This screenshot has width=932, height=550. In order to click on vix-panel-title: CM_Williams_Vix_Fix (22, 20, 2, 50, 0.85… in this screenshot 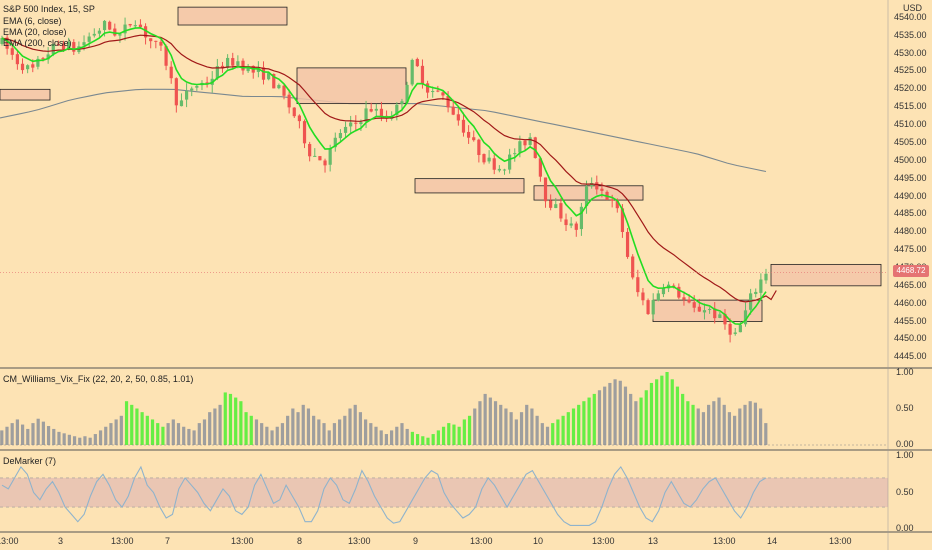, I will do `click(98, 379)`.